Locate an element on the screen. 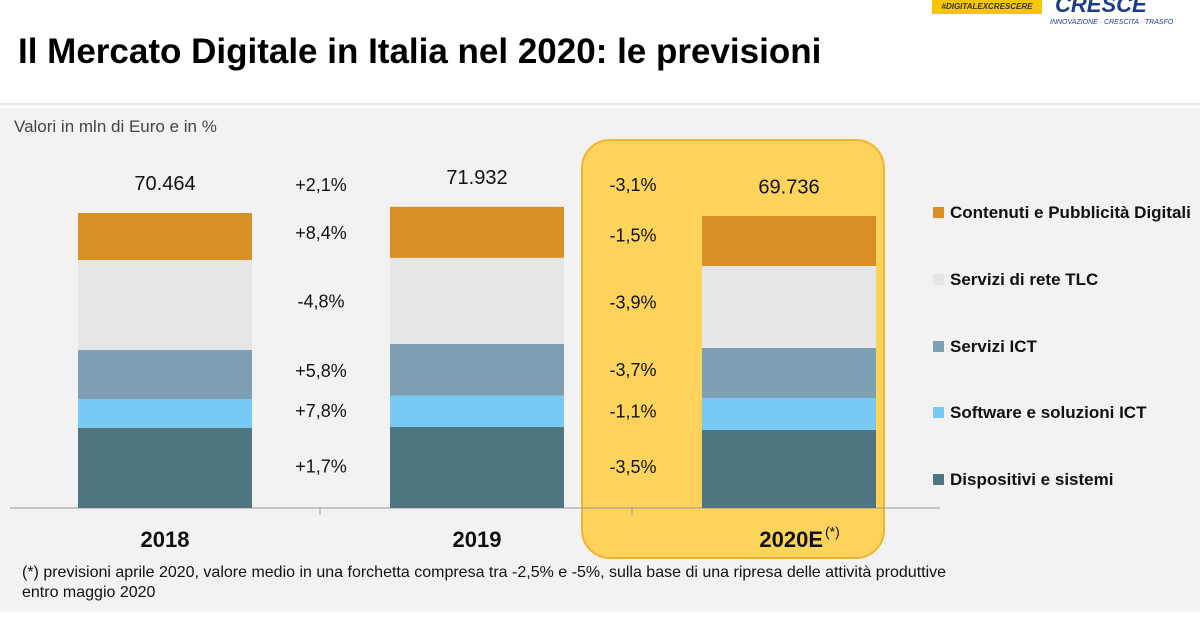  legend-label: Dispositivi e sistemi is located at coordinates (1032, 479).